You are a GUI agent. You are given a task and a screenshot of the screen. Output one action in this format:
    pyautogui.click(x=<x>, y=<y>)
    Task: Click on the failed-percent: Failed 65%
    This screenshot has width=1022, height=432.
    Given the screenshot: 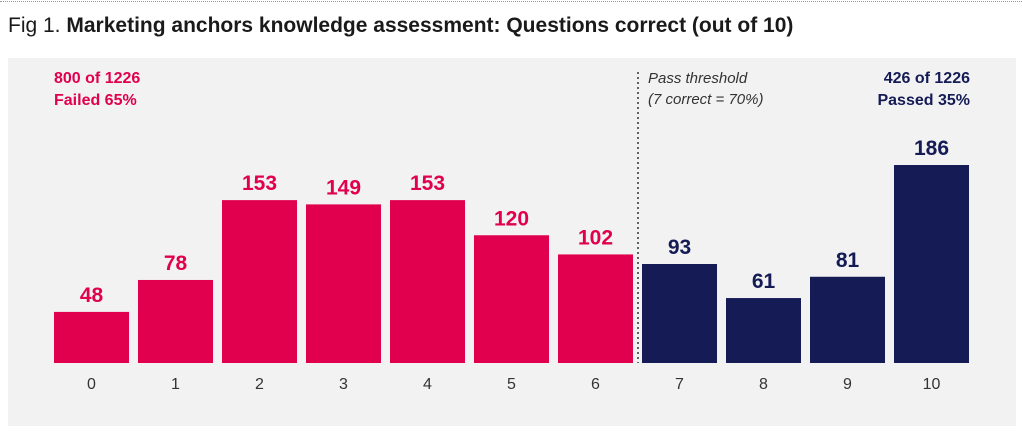 What is the action you would take?
    pyautogui.click(x=95, y=100)
    